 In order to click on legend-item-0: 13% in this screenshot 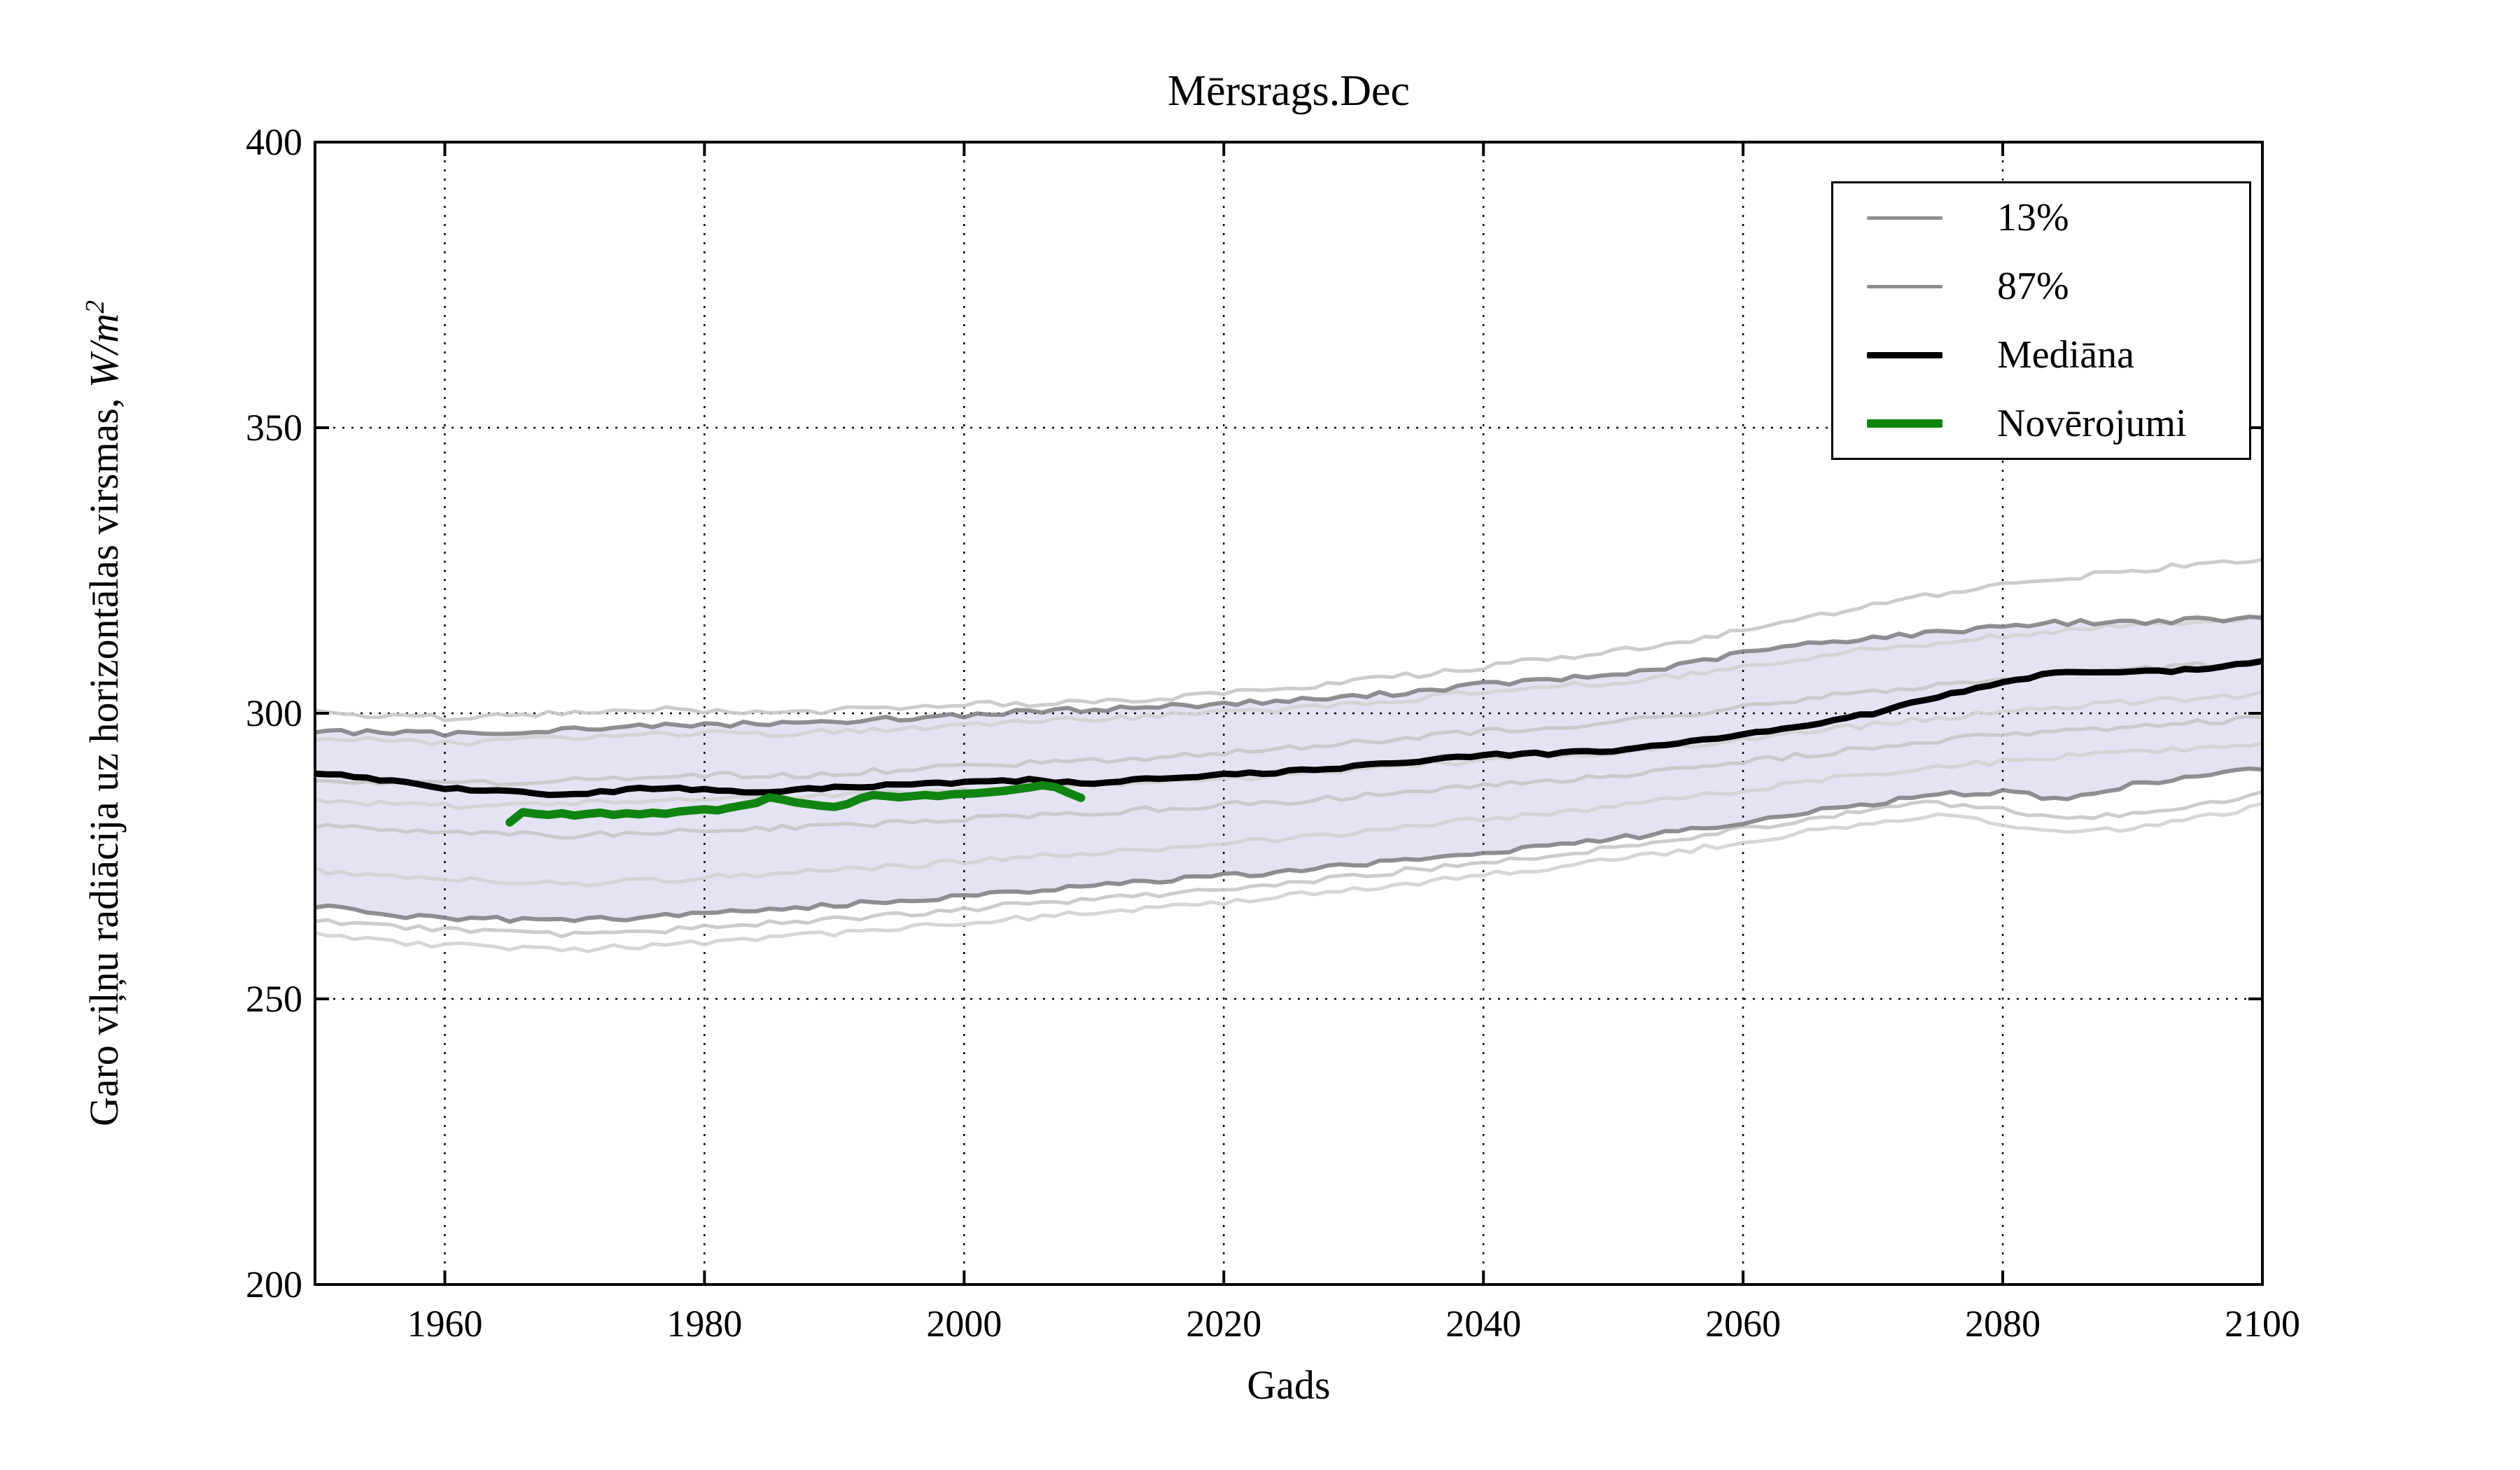, I will do `click(2041, 217)`.